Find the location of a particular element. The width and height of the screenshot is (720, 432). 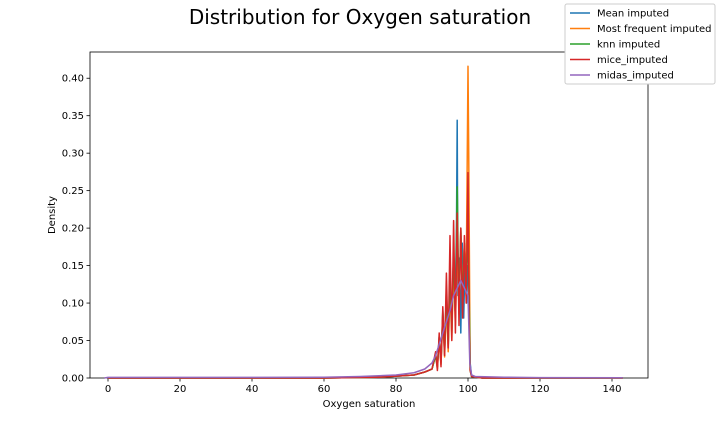

legend-label: midas_imputed is located at coordinates (635, 76).